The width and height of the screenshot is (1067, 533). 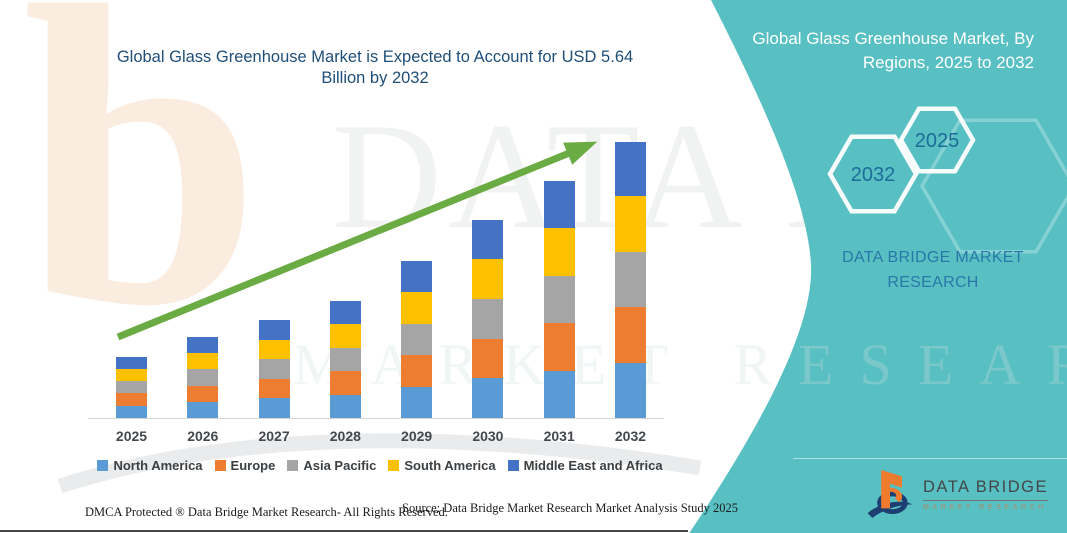 What do you see at coordinates (450, 465) in the screenshot?
I see `legend-label-south-america: South America` at bounding box center [450, 465].